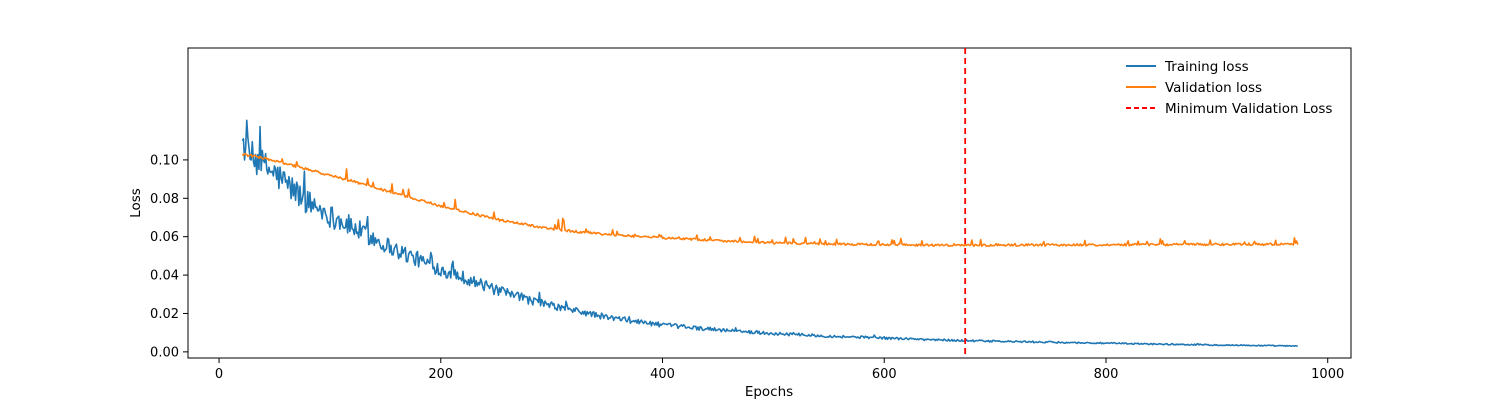 This screenshot has width=1500, height=400. Describe the element at coordinates (662, 374) in the screenshot. I see `x-tick-label: 400` at that location.